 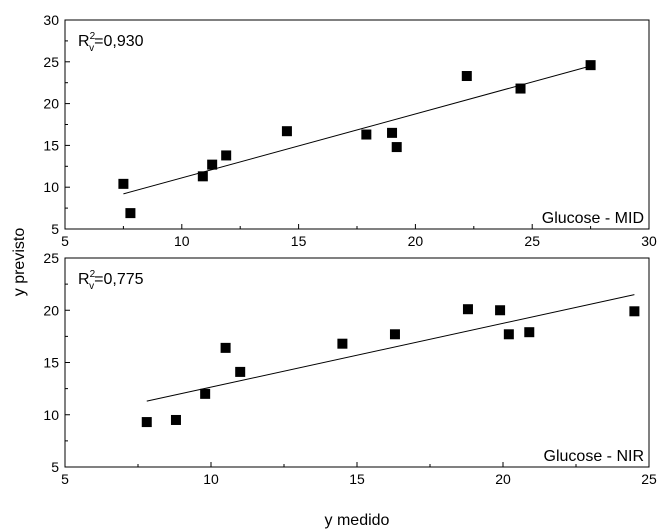 I want to click on x-axis-title: y medido, so click(x=357, y=520).